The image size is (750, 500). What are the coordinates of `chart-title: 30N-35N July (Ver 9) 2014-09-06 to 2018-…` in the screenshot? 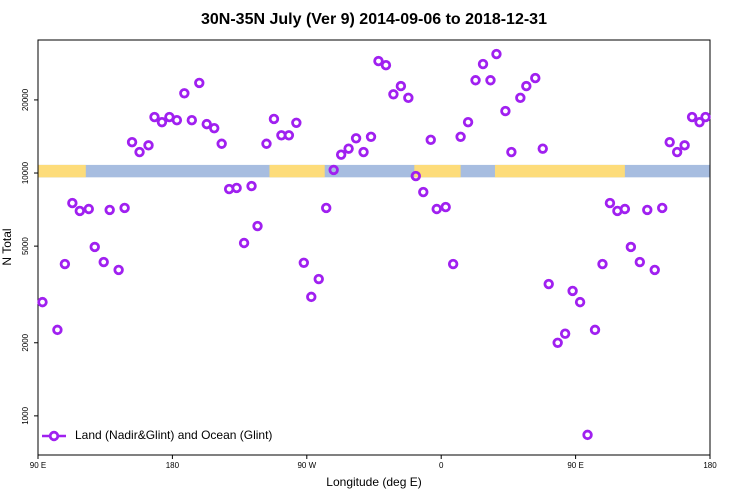 It's located at (374, 19).